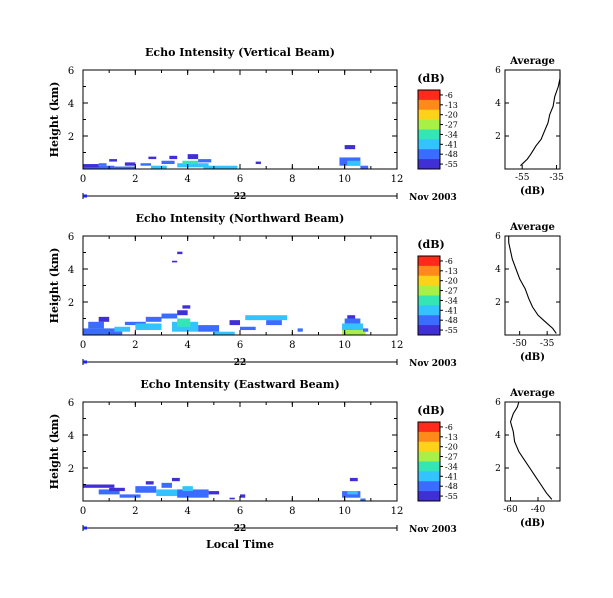  I want to click on y-tick-label: 6, so click(71, 237).